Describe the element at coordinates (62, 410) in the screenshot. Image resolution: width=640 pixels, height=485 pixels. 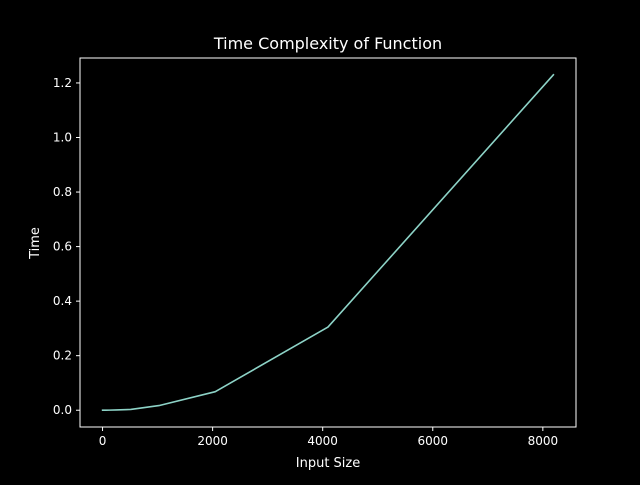
I see `y-tick-label: 0.0` at that location.